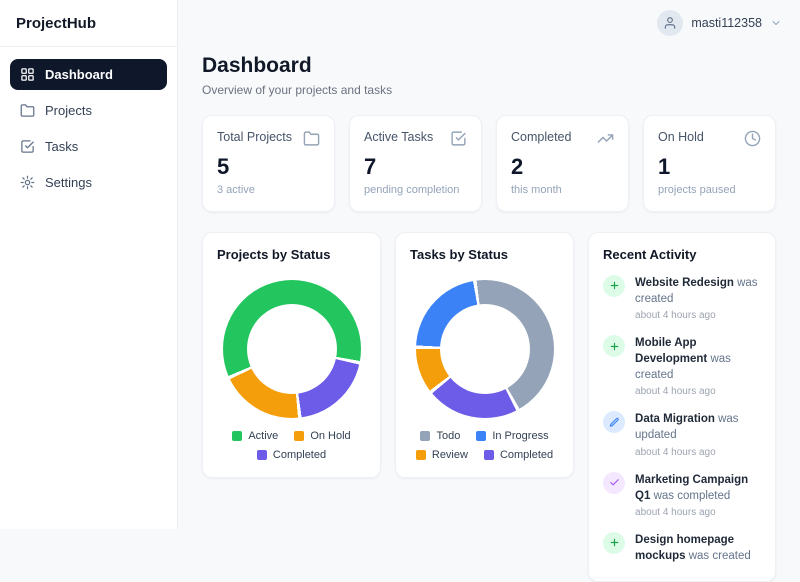 This screenshot has height=582, width=800. What do you see at coordinates (88, 128) in the screenshot?
I see `sidebar-nav: Dashboard Projects Tasks Settings` at bounding box center [88, 128].